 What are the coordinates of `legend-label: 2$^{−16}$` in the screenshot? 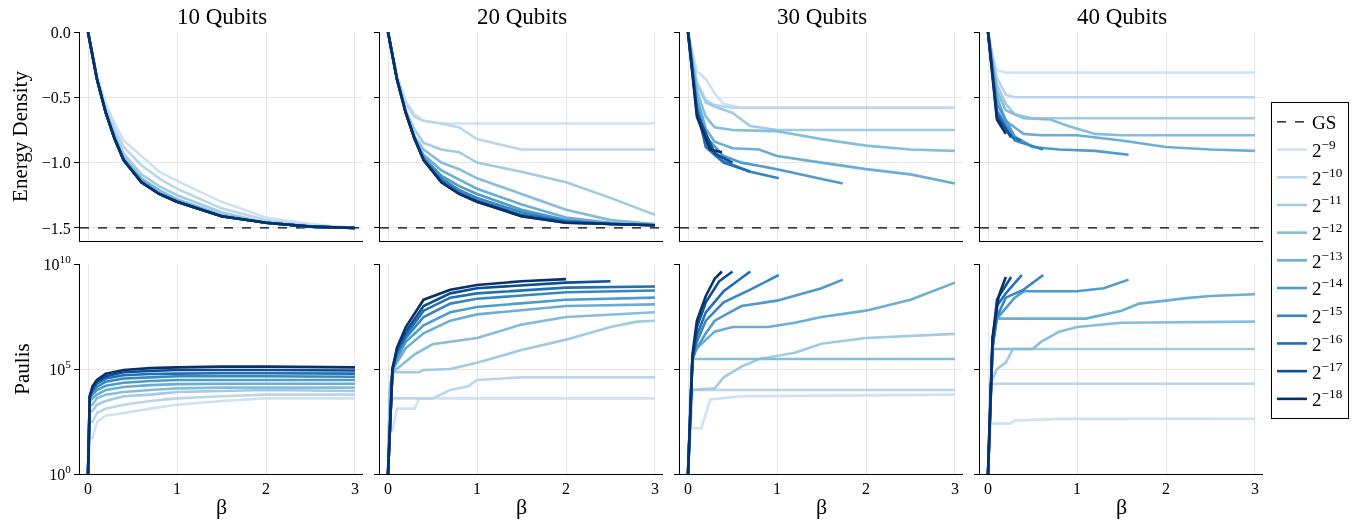 It's located at (1327, 342).